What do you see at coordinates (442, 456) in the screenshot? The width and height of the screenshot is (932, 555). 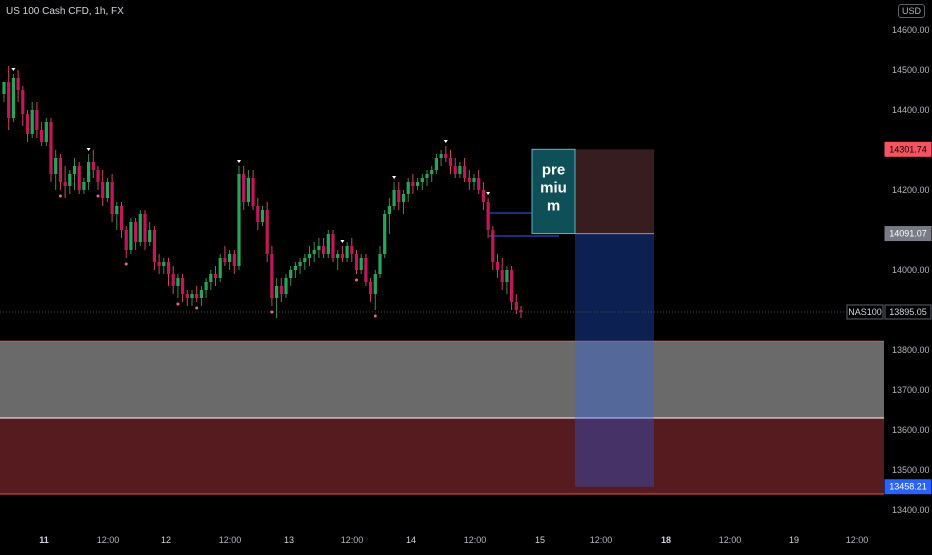 I see `red-zone` at bounding box center [442, 456].